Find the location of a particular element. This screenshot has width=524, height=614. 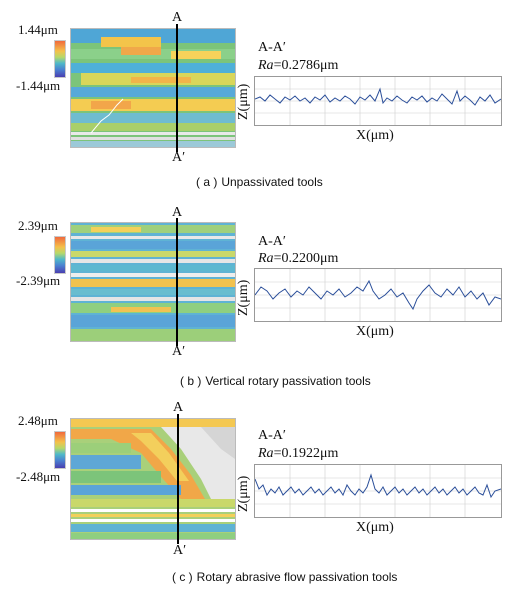

ra-number: =0.2200μm is located at coordinates (306, 258).